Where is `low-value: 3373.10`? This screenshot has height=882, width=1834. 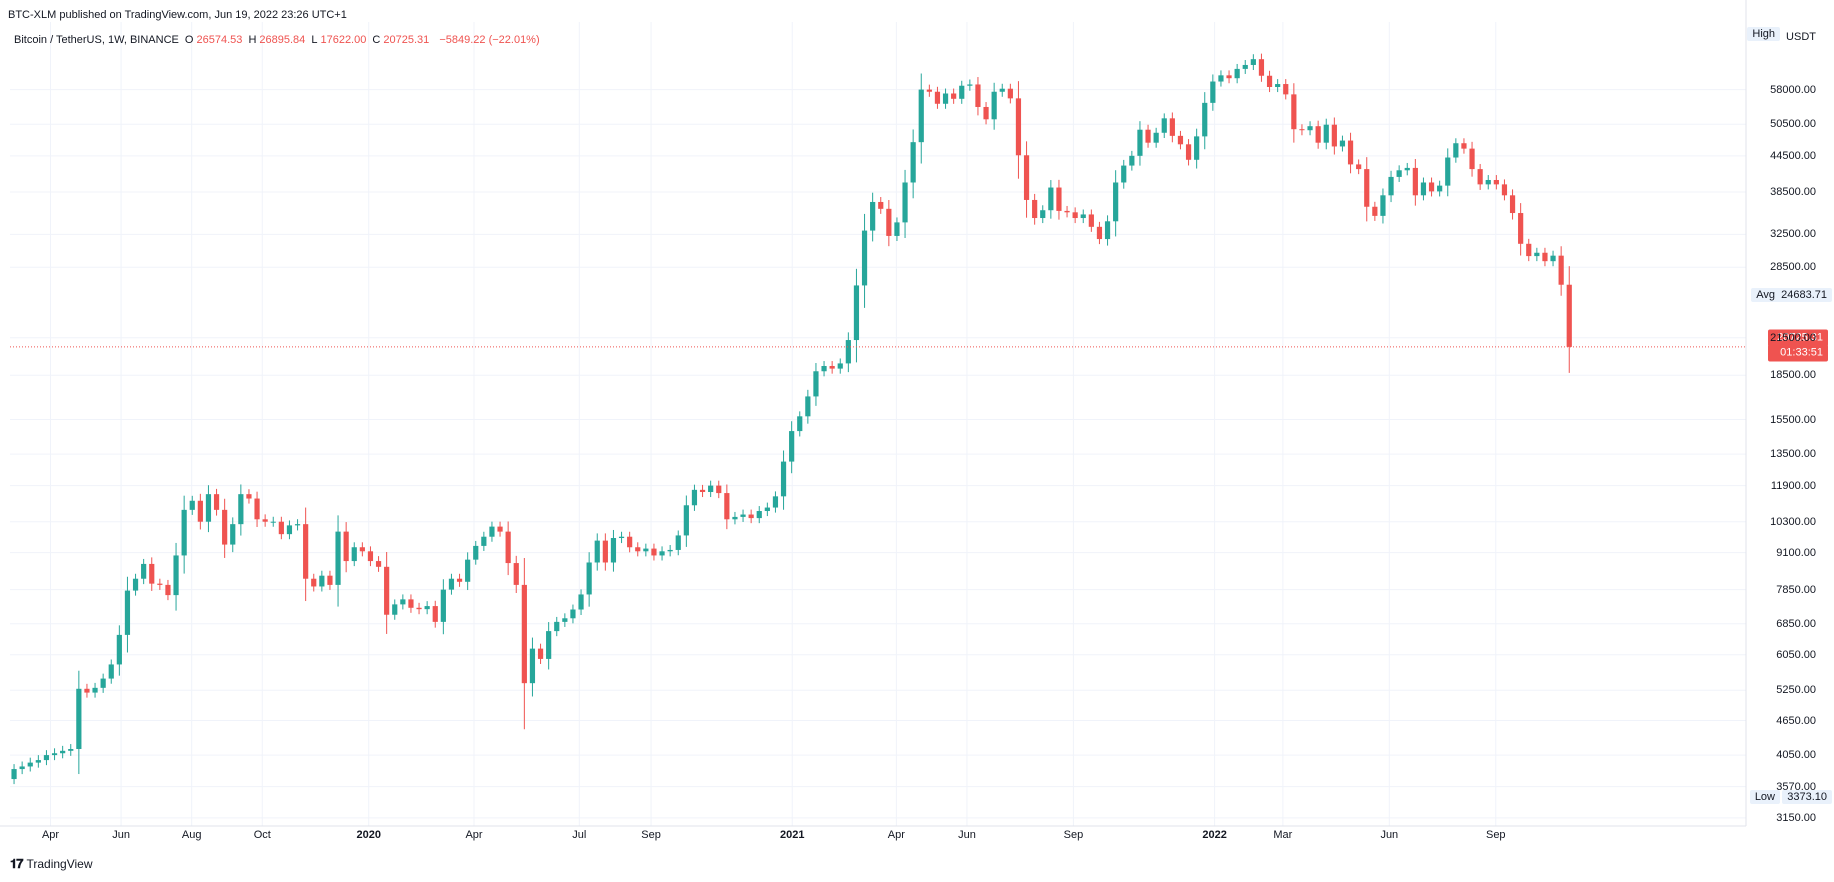 low-value: 3373.10 is located at coordinates (1807, 797).